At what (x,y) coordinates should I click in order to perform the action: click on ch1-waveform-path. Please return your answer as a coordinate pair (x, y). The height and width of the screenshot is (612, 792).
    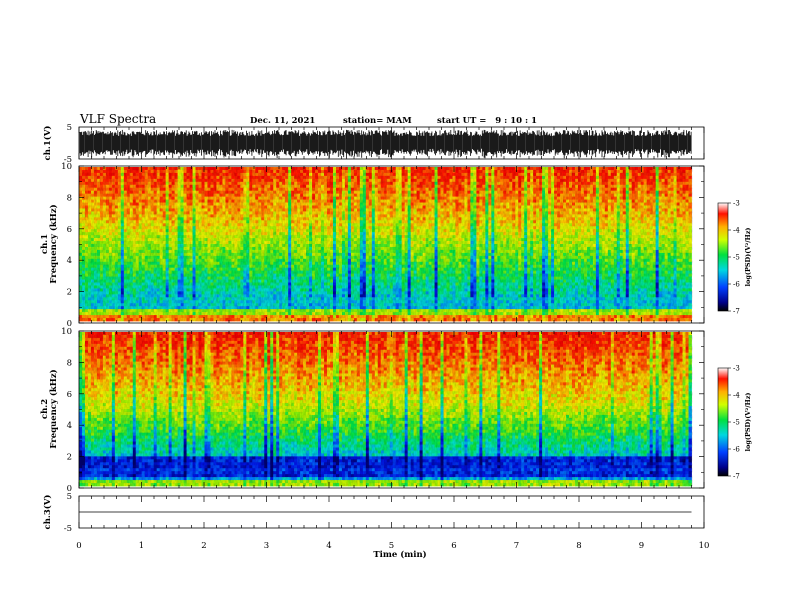
    Looking at the image, I should click on (385, 144).